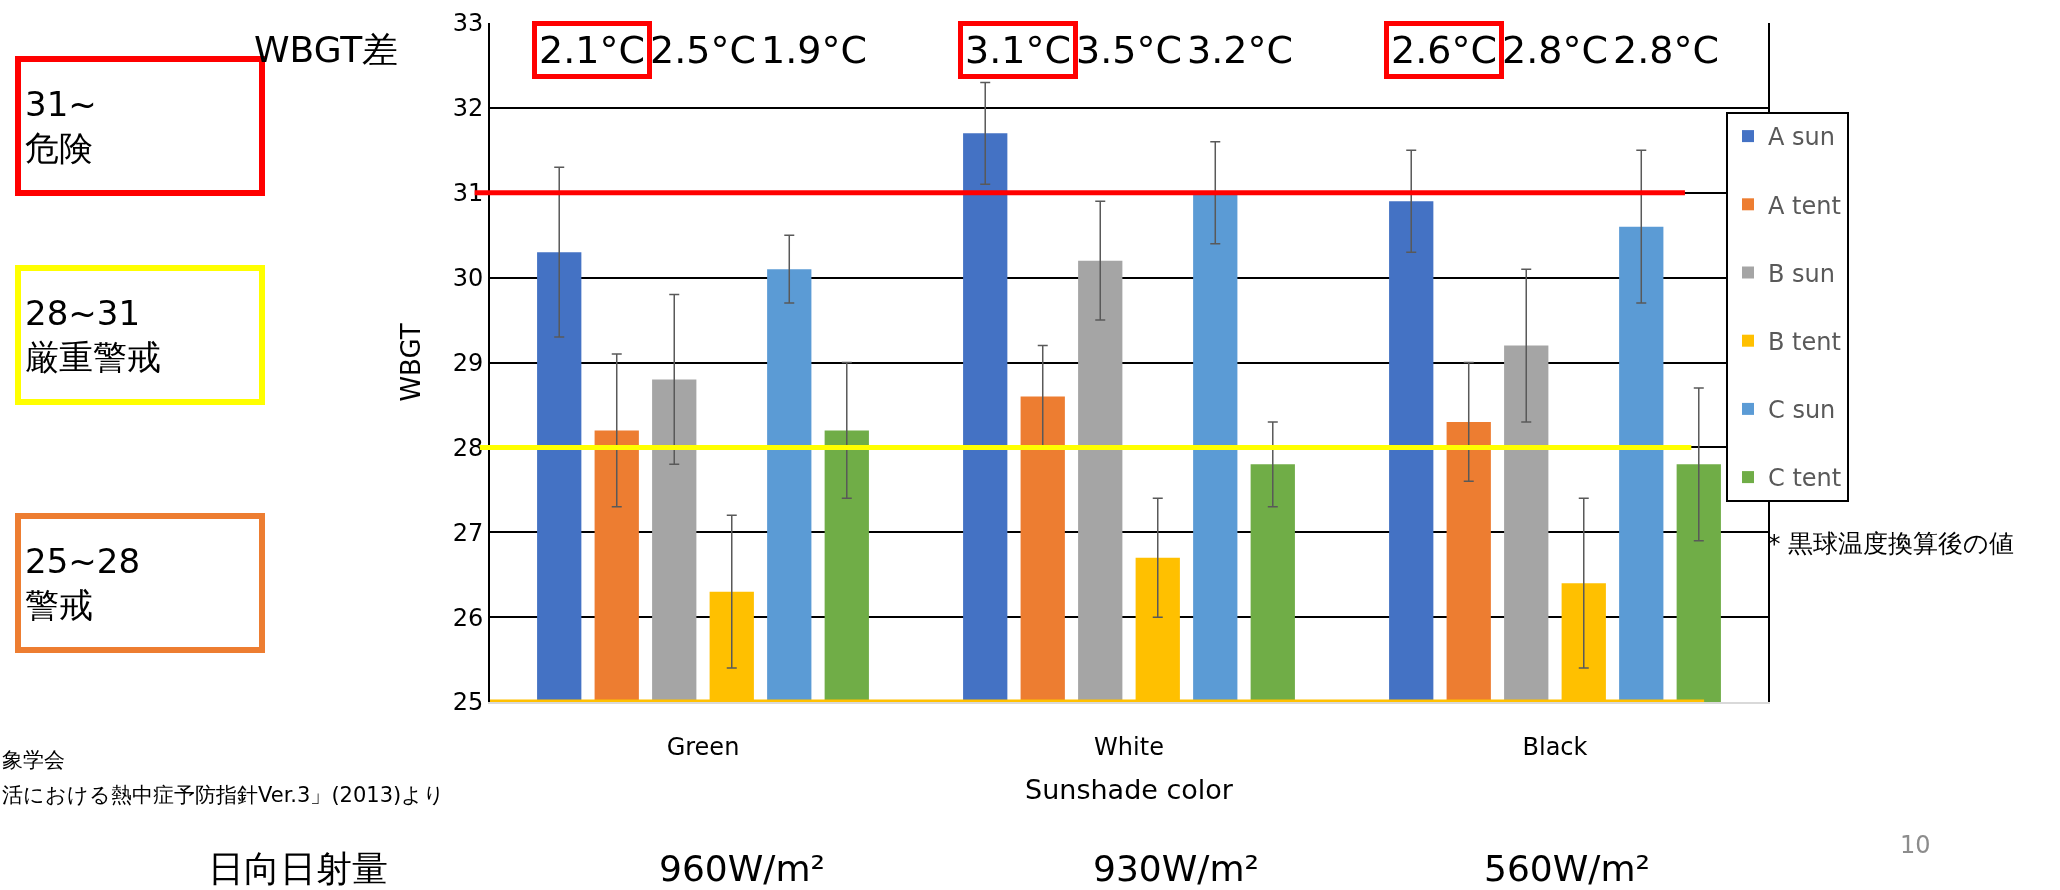 The image size is (2060, 890). Describe the element at coordinates (468, 278) in the screenshot. I see `y-tick-label: 30` at that location.